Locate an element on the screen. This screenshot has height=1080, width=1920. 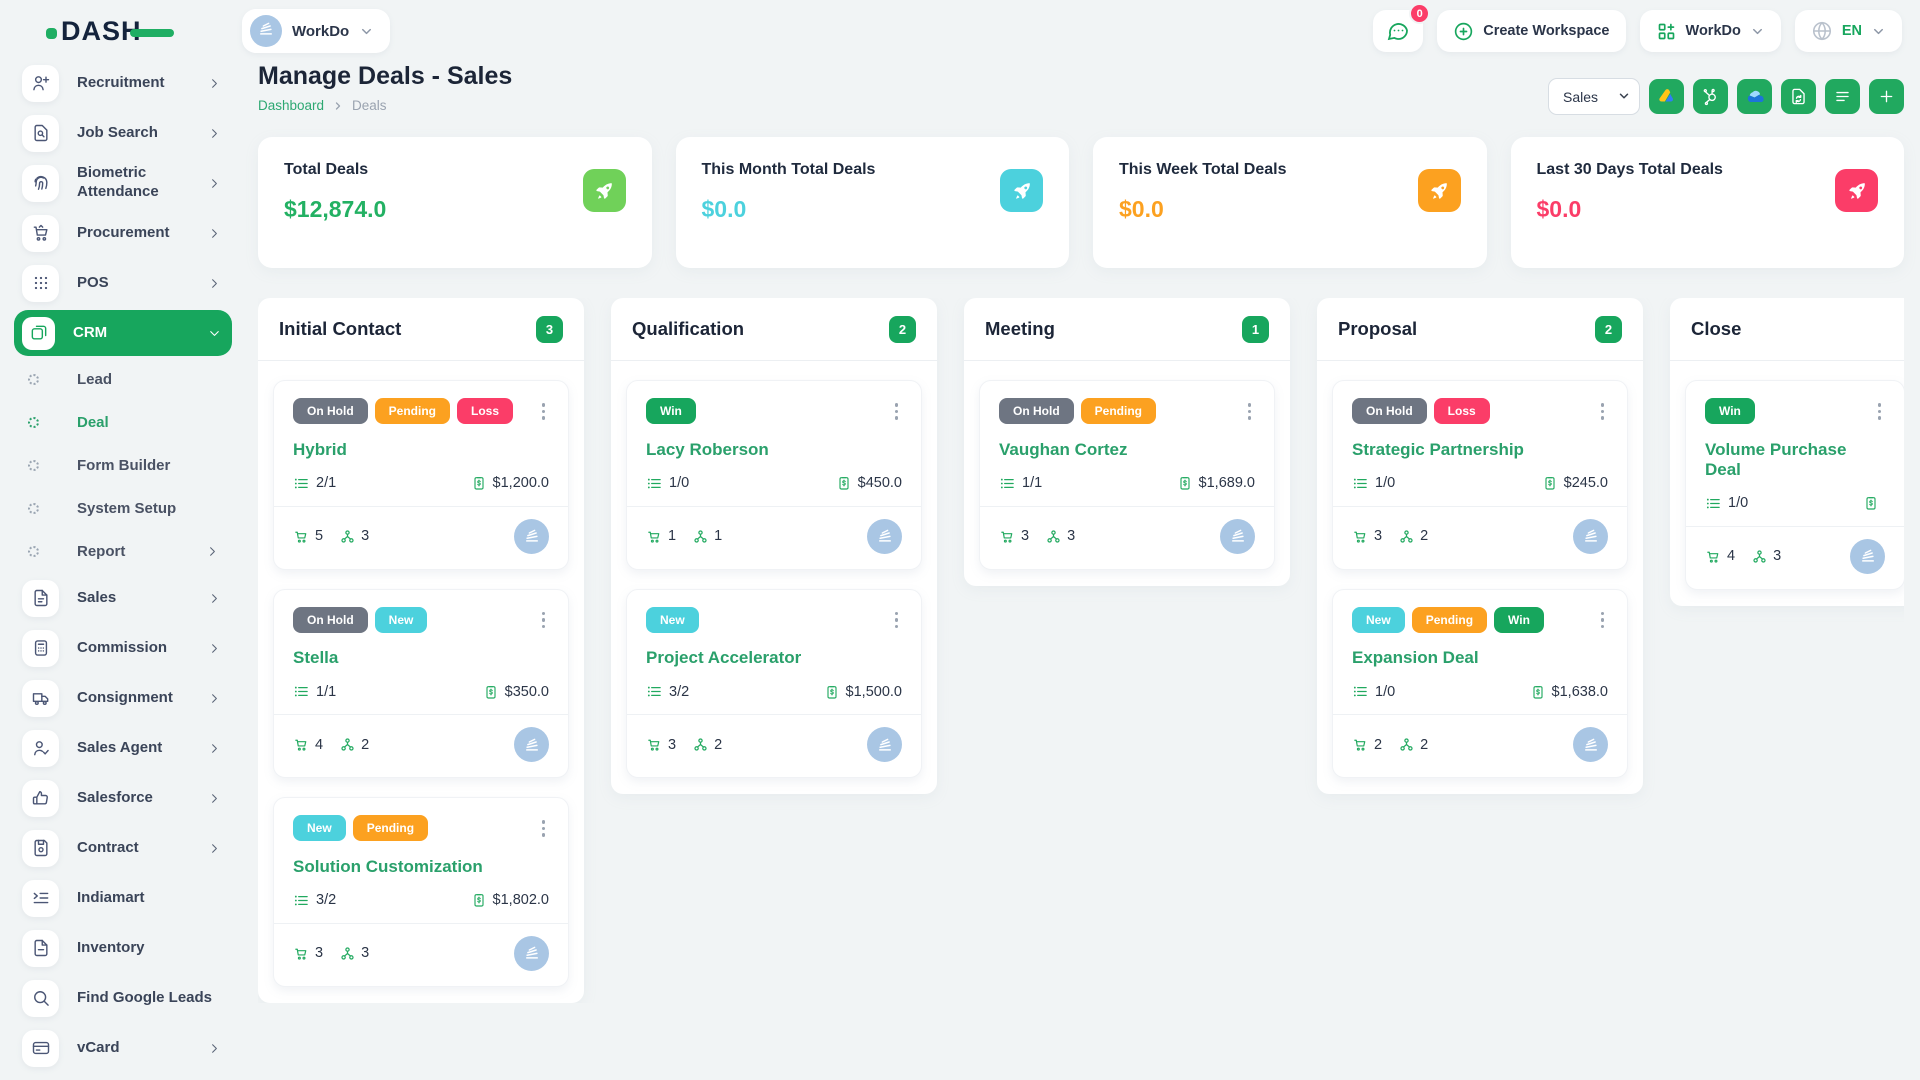
language-selector: EN is located at coordinates (1848, 31).